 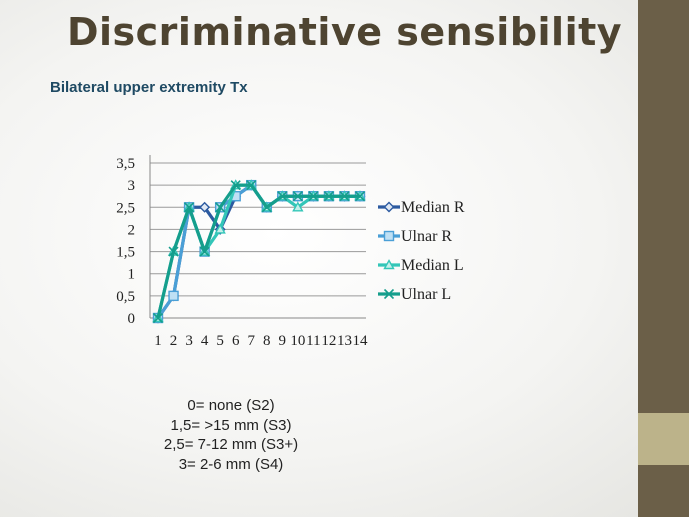 I want to click on chart-gridlines, so click(x=258, y=229).